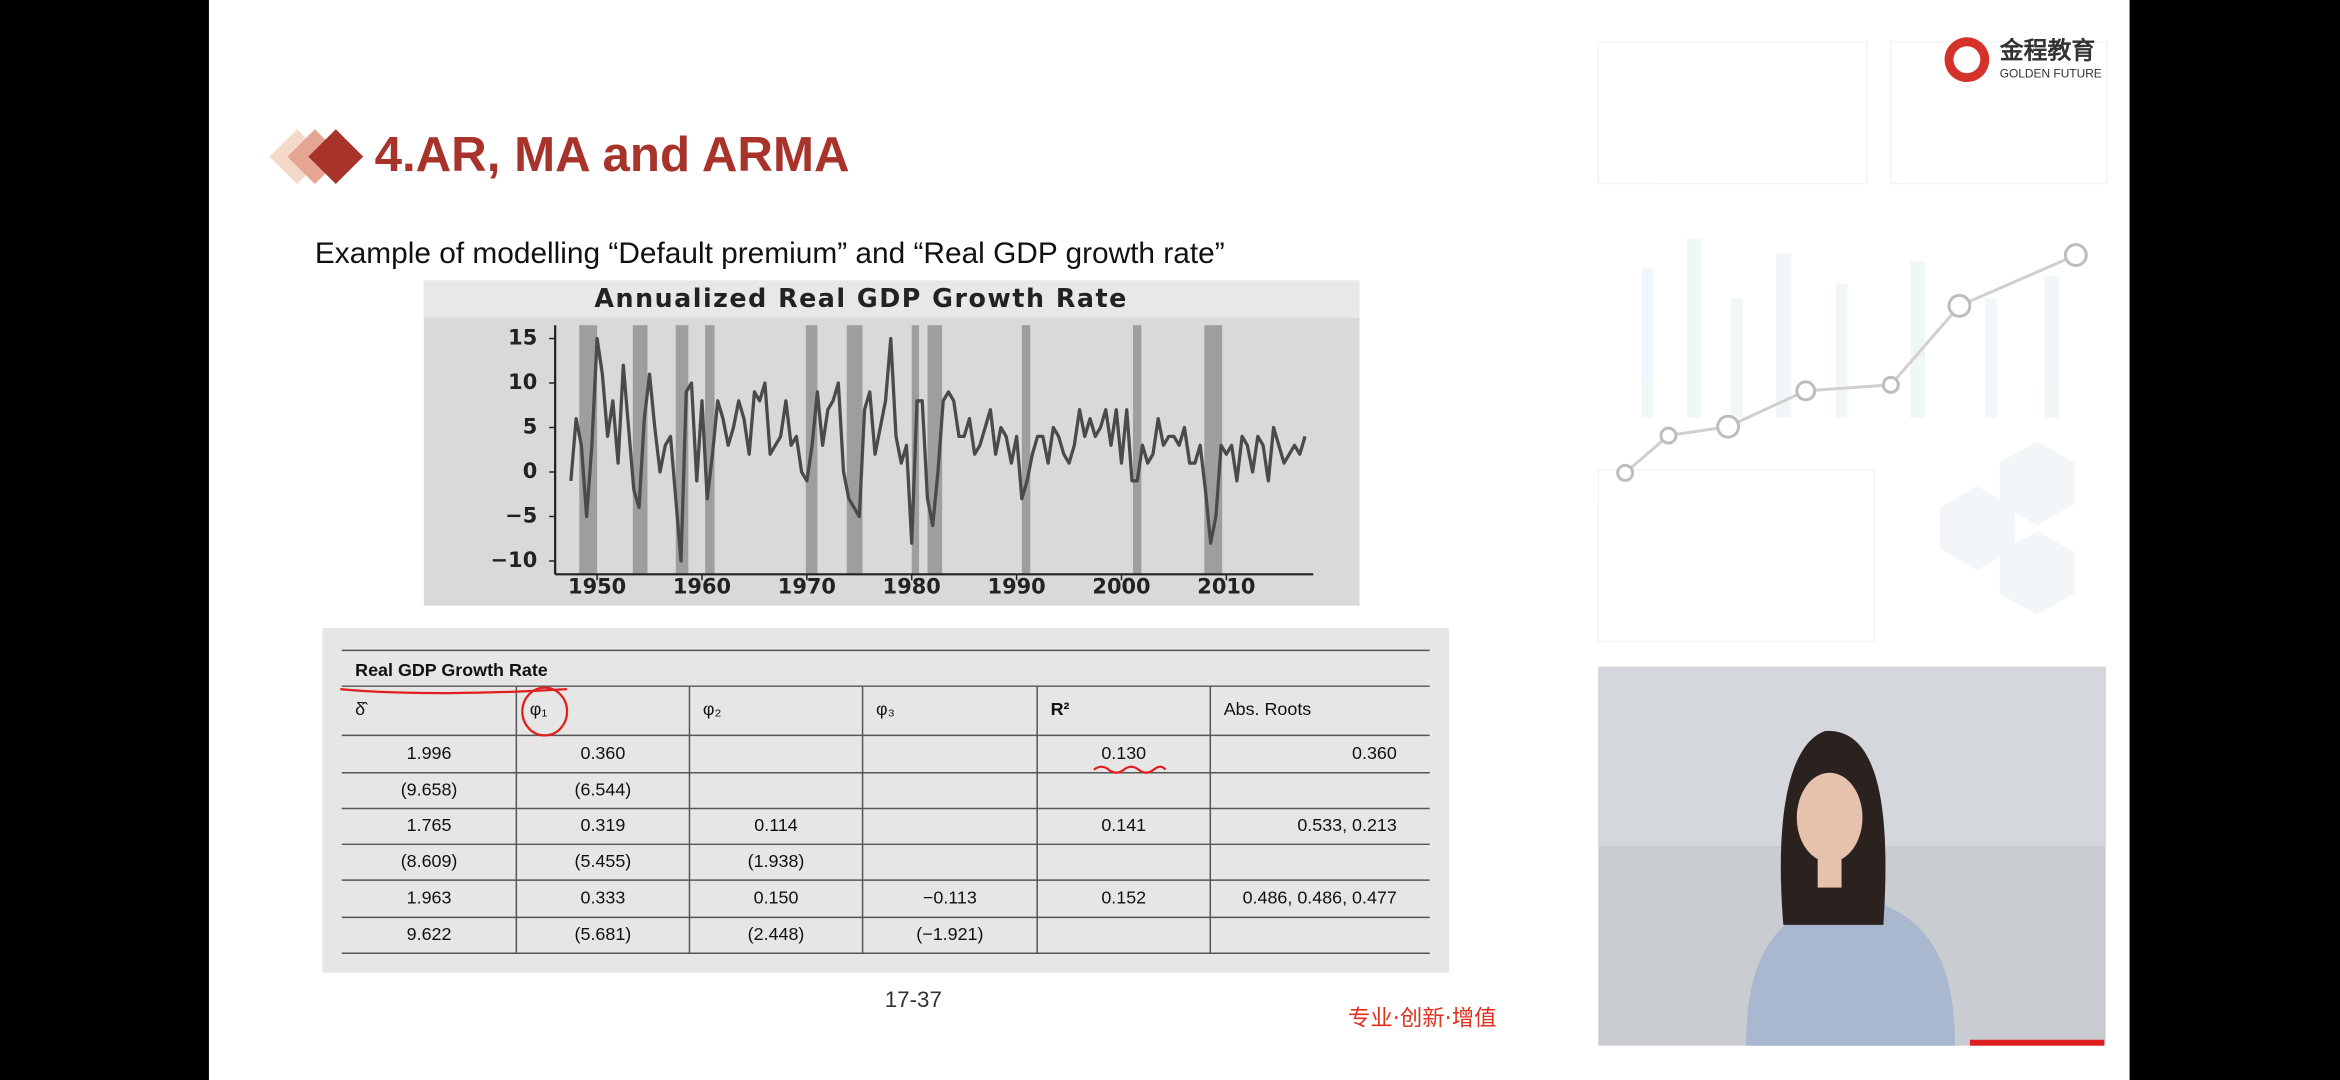  Describe the element at coordinates (603, 789) in the screenshot. I see `table-cell: (6.544)` at that location.